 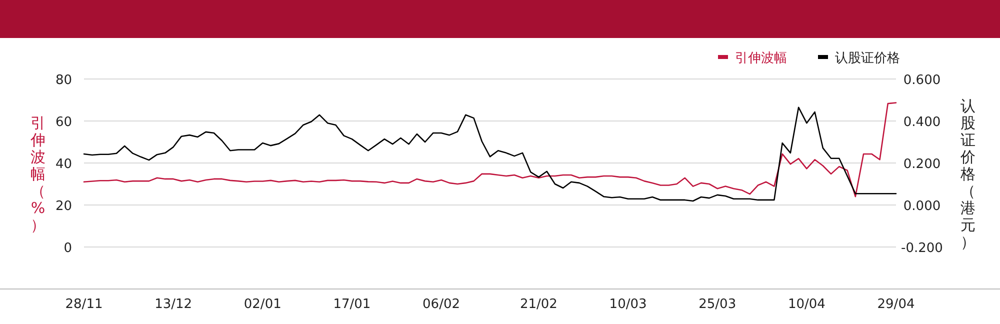 What do you see at coordinates (922, 206) in the screenshot?
I see `y2-tick-label: 0.000` at bounding box center [922, 206].